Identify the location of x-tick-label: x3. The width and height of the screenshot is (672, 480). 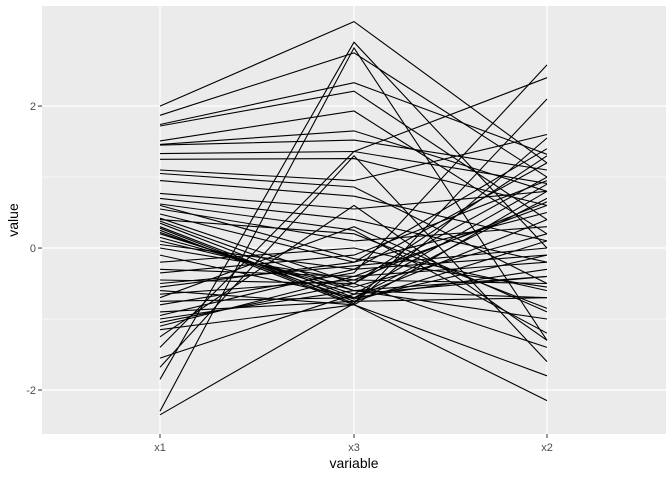
(354, 448).